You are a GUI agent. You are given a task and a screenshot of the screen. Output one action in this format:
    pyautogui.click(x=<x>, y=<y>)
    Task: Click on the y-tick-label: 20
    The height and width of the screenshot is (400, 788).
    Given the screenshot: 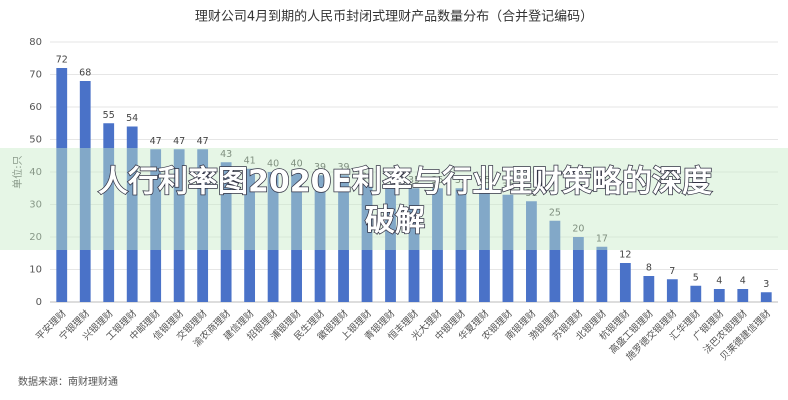 What is the action you would take?
    pyautogui.click(x=35, y=237)
    